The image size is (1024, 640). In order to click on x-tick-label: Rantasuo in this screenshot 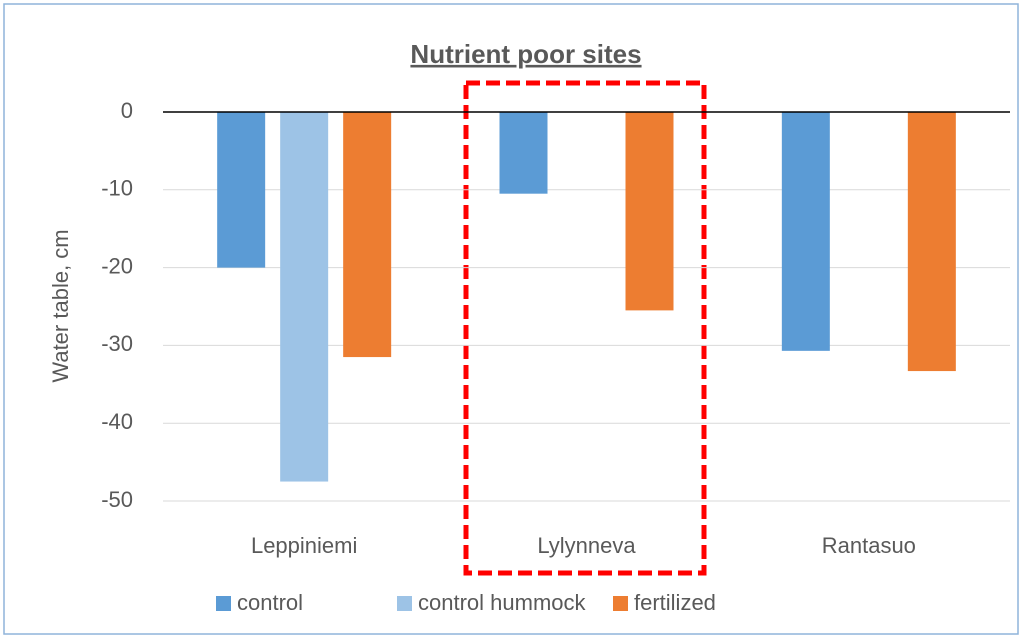, I will do `click(869, 545)`.